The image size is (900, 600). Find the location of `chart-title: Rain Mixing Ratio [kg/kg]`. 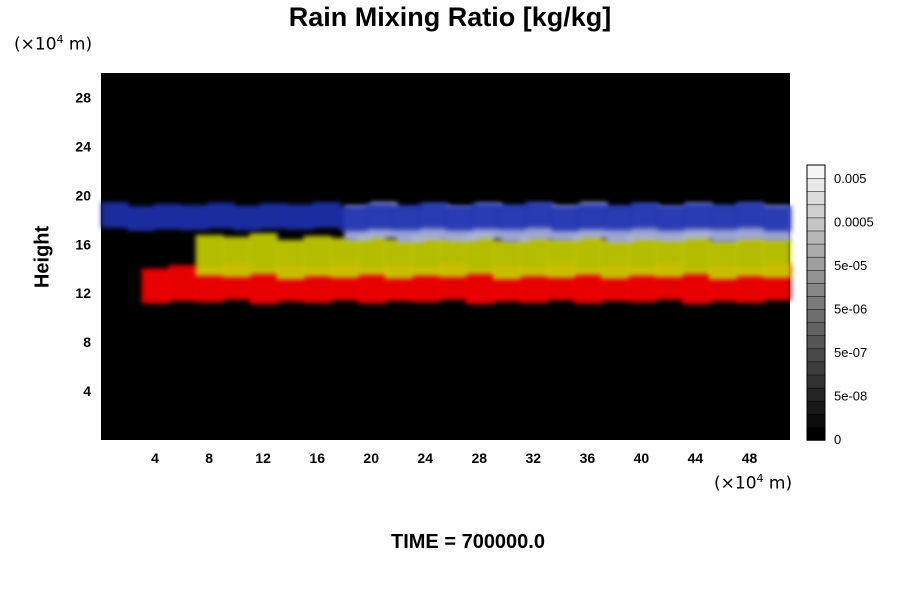

chart-title: Rain Mixing Ratio [kg/kg] is located at coordinates (450, 17).